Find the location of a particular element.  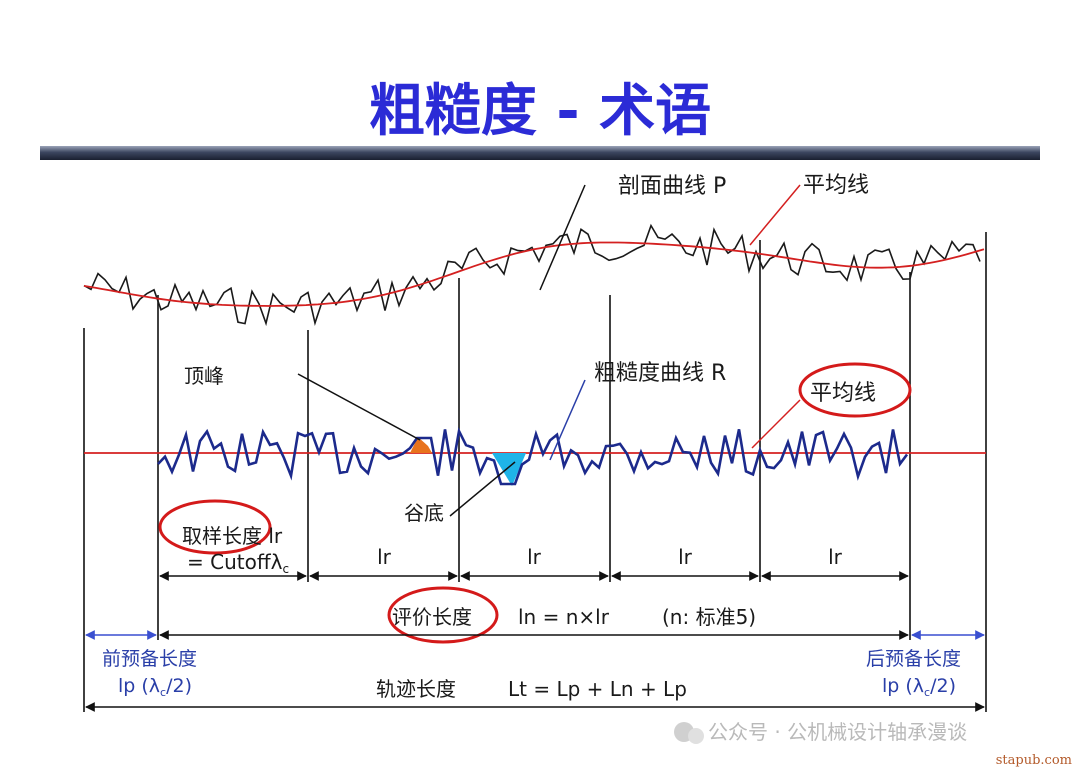

post-travel-formula: lp (λc/2) is located at coordinates (919, 687).